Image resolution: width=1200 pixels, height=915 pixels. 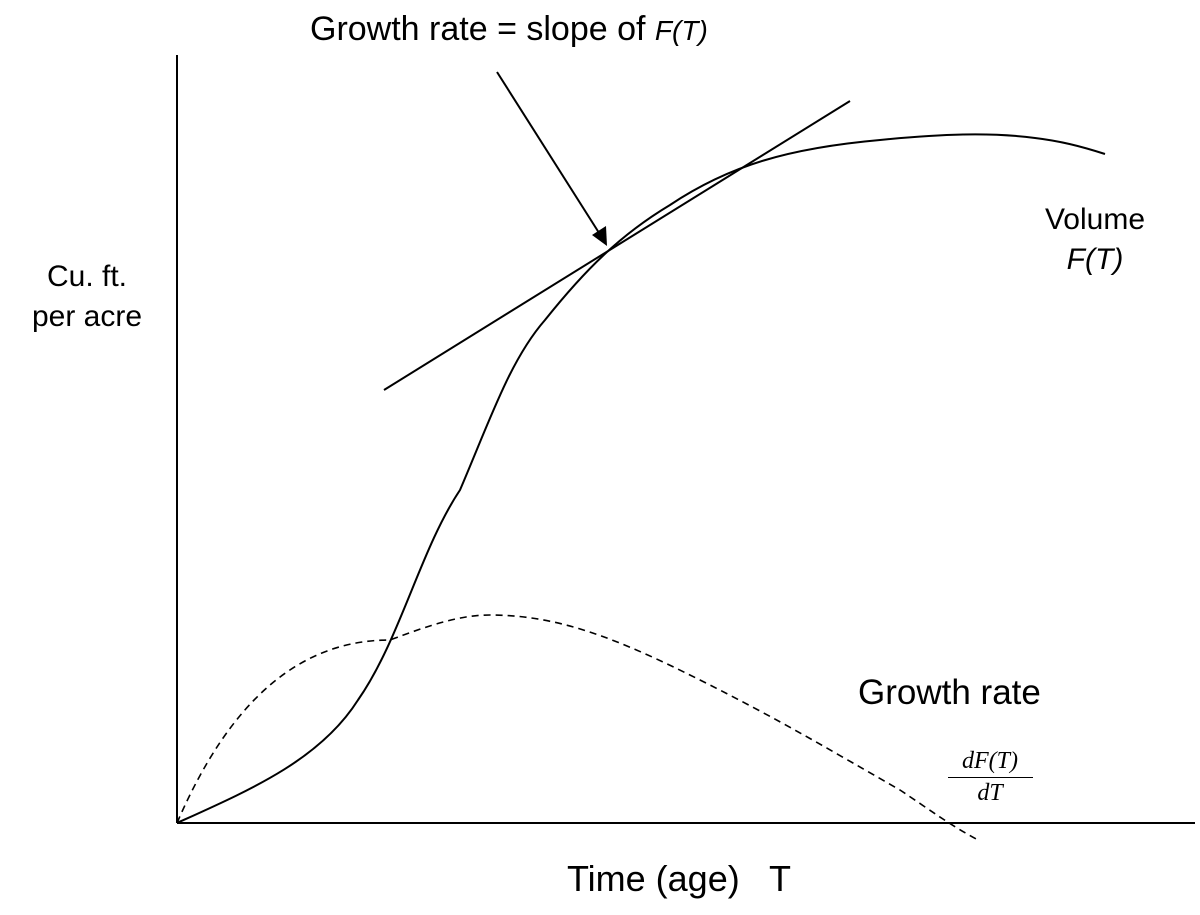 I want to click on figure-title: Growth rate = slope of F(T), so click(x=509, y=29).